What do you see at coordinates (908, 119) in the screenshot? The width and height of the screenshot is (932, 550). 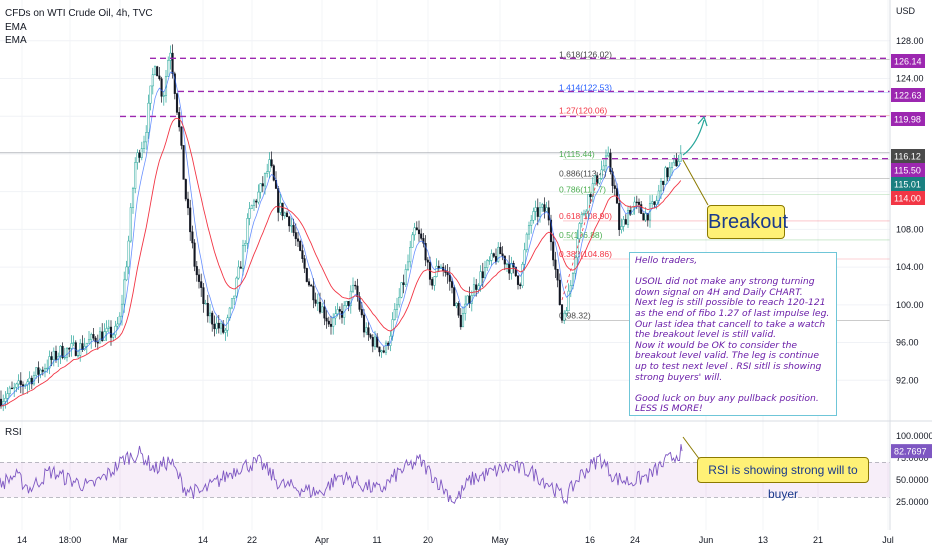 I see `price-badge: 119.98` at bounding box center [908, 119].